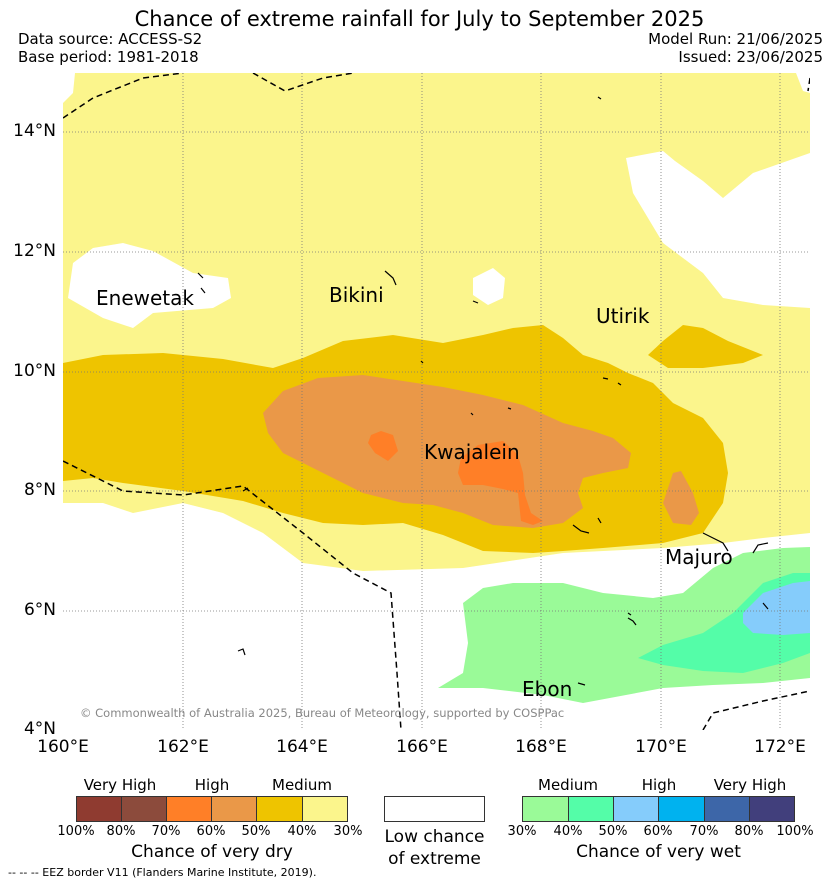 This screenshot has width=839, height=885. I want to click on place-label-kwajalein: Kwajalein, so click(472, 452).